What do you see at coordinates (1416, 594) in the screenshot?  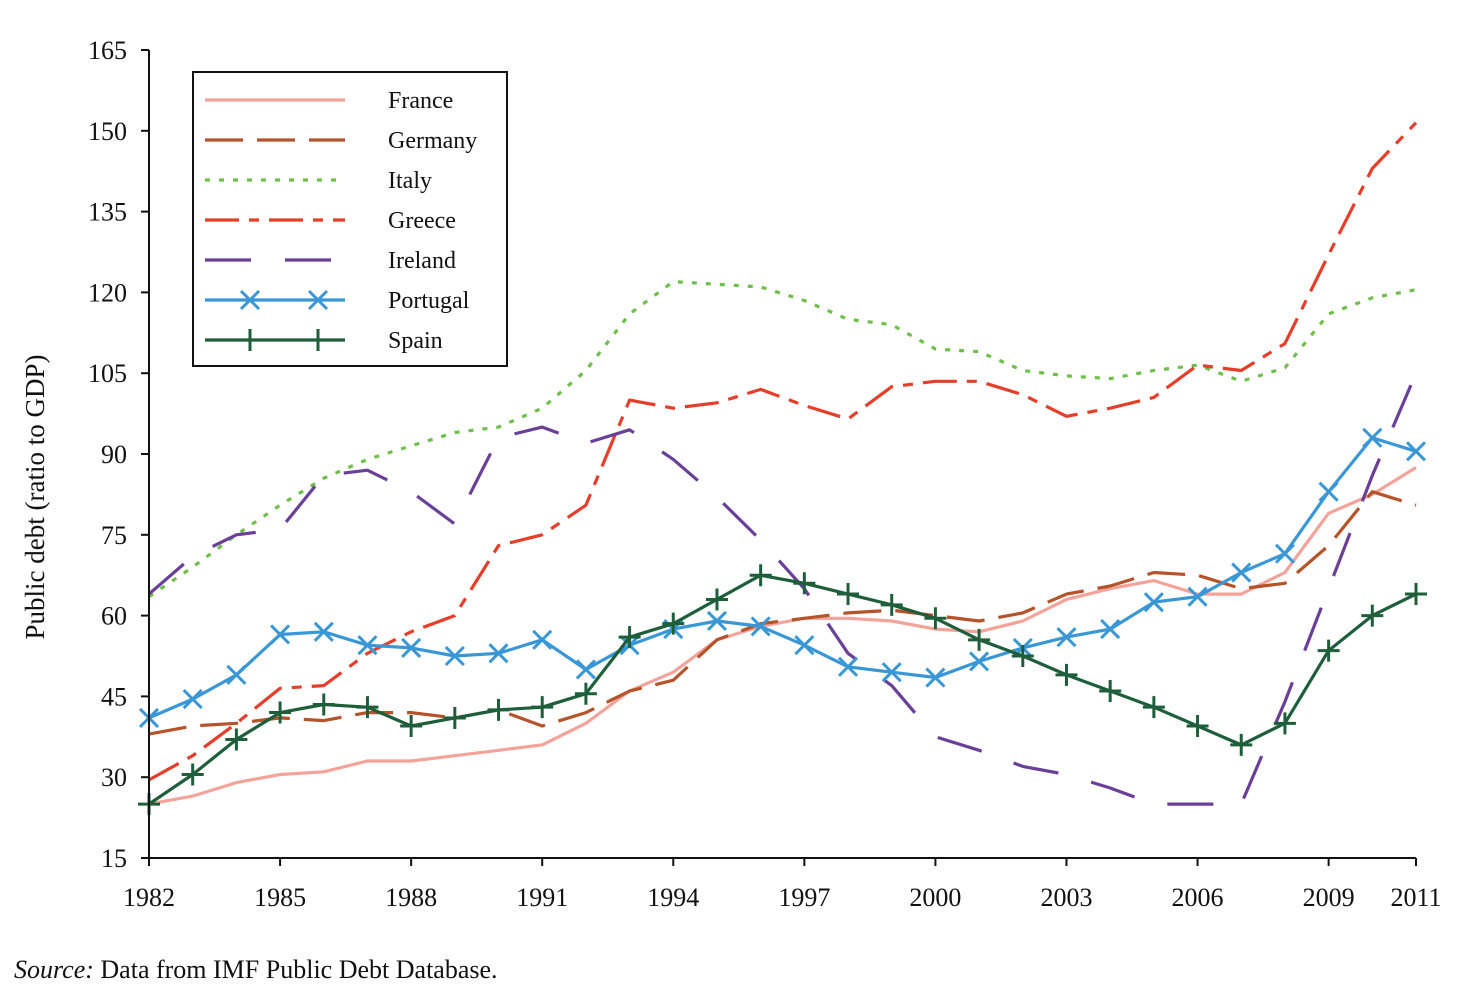 I see `data-point-spain-2011` at bounding box center [1416, 594].